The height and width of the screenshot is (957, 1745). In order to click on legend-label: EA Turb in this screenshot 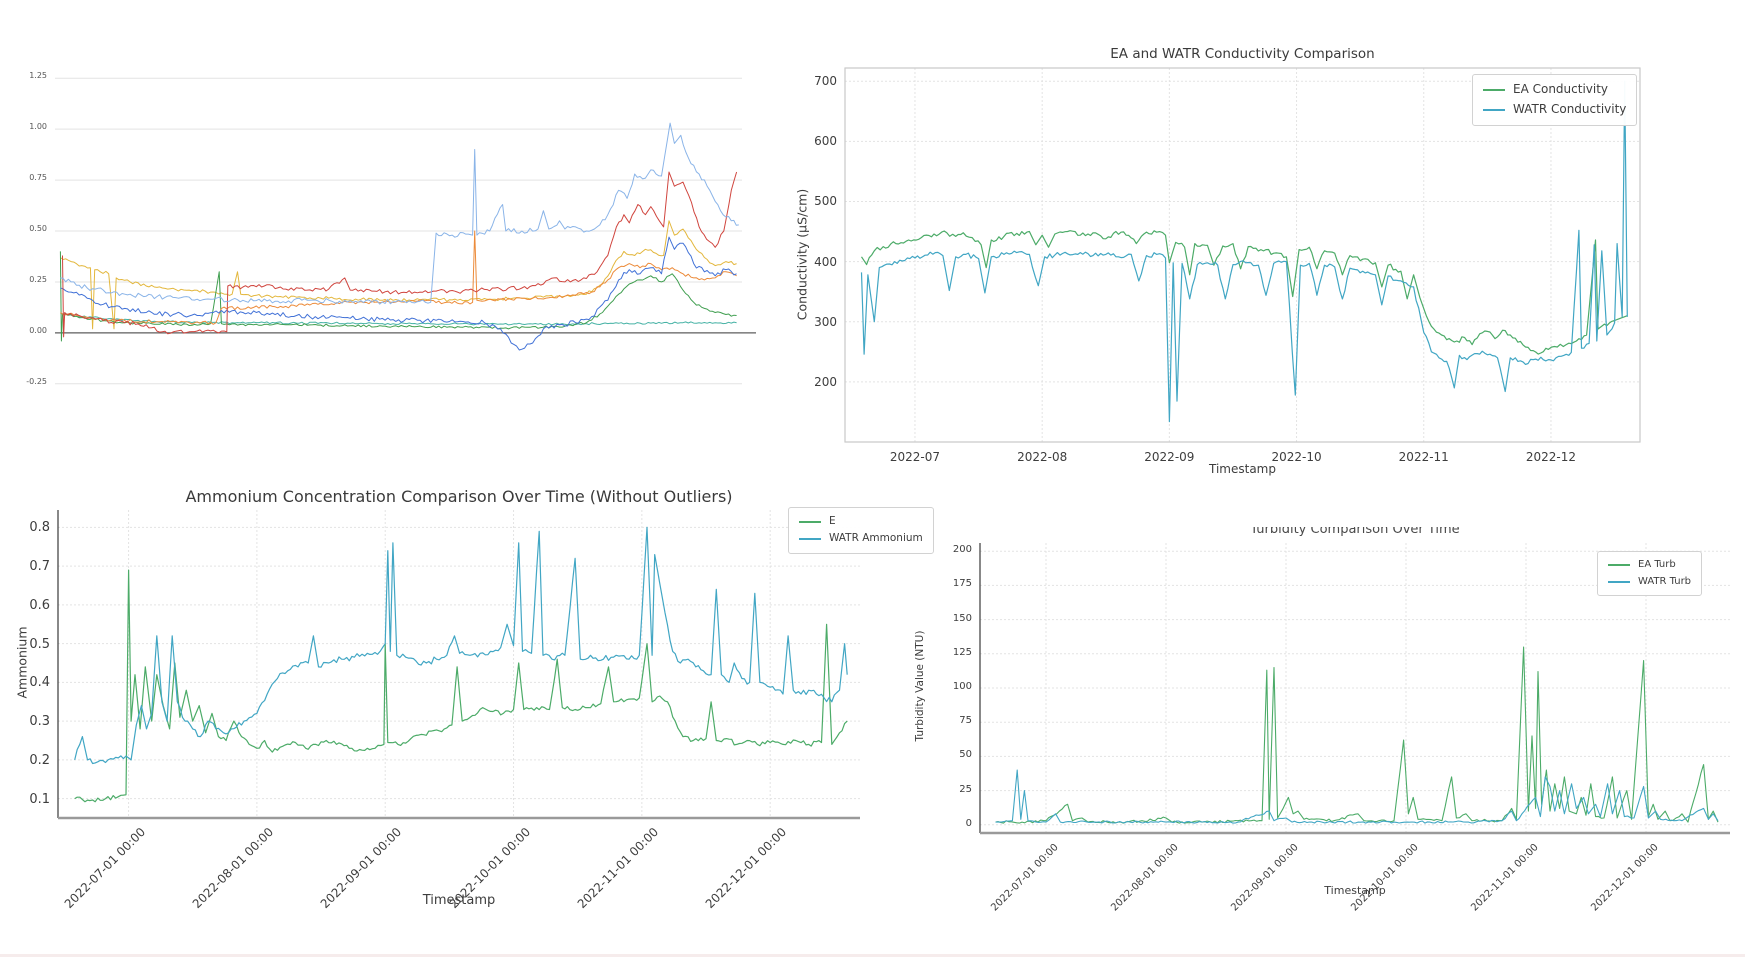, I will do `click(1657, 564)`.